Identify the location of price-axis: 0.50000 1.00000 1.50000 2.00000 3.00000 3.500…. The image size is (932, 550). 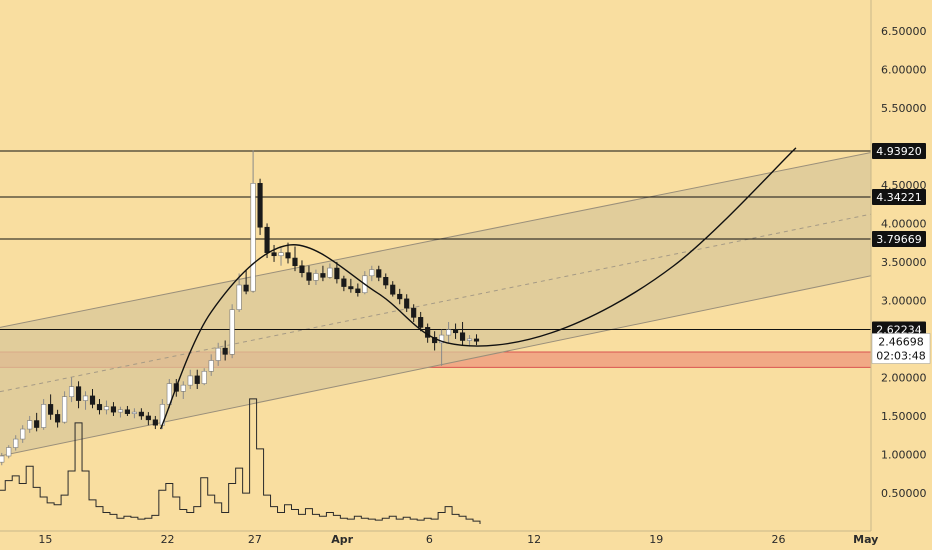
(901, 275).